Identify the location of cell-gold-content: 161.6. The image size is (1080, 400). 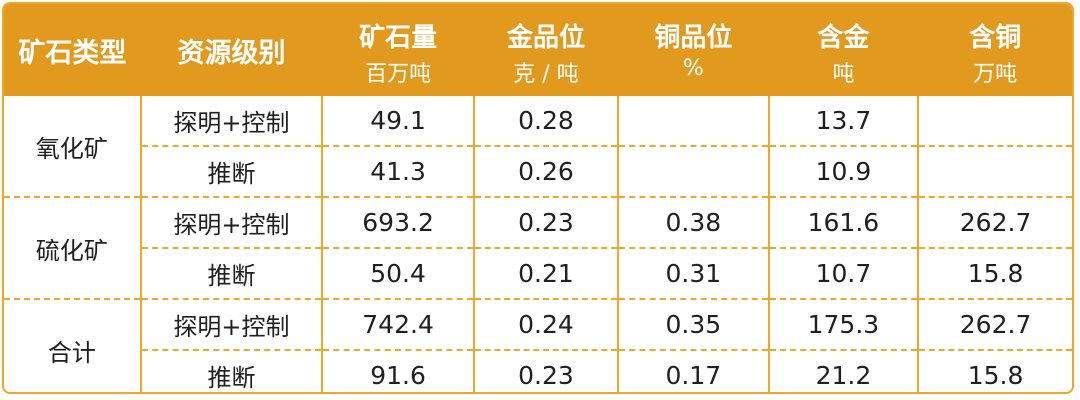
(843, 222).